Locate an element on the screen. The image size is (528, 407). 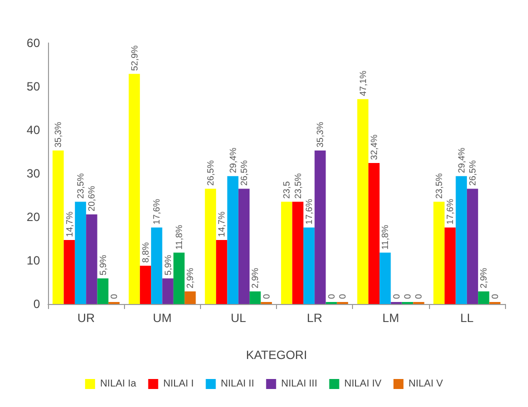
y-tick-label: 10 is located at coordinates (33, 261).